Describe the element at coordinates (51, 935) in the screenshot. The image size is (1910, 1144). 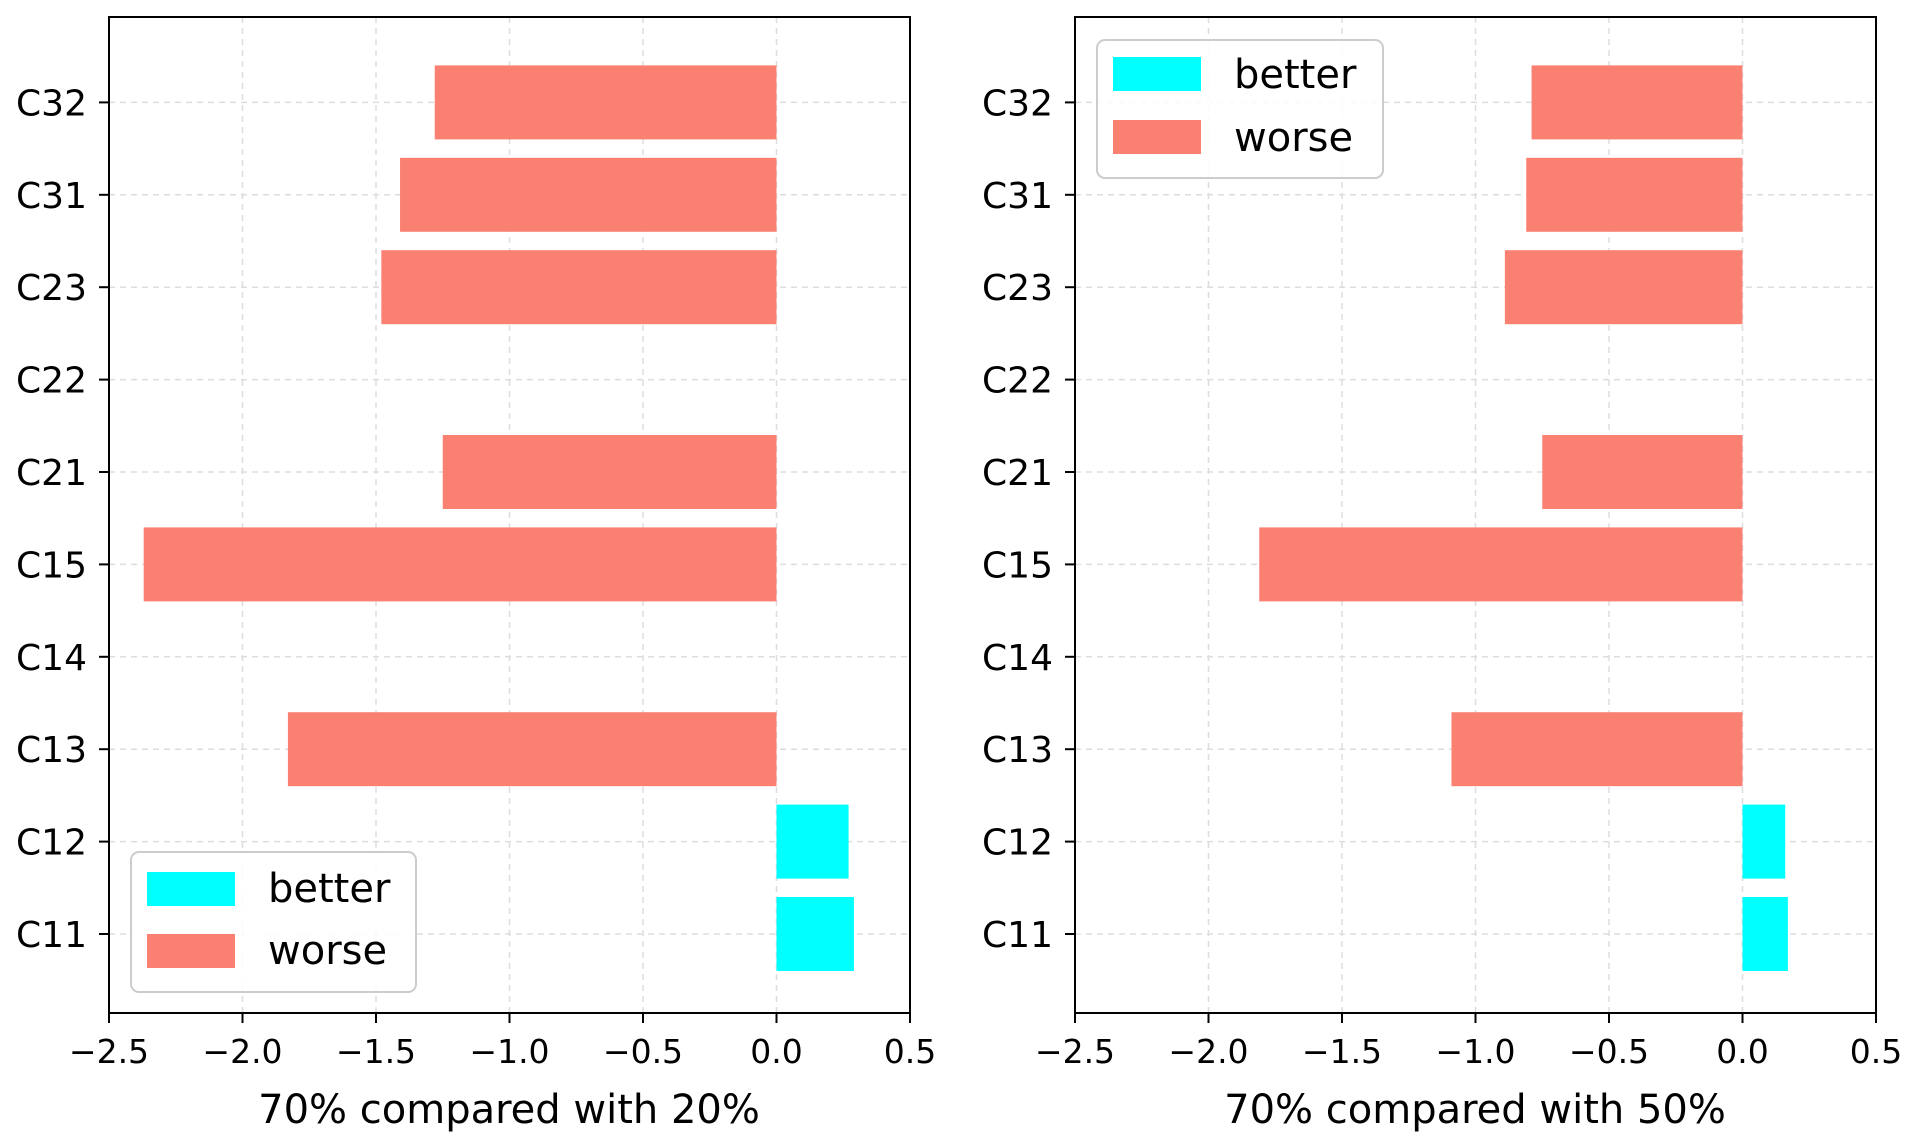
I see `y-tick-label-left: C11` at that location.